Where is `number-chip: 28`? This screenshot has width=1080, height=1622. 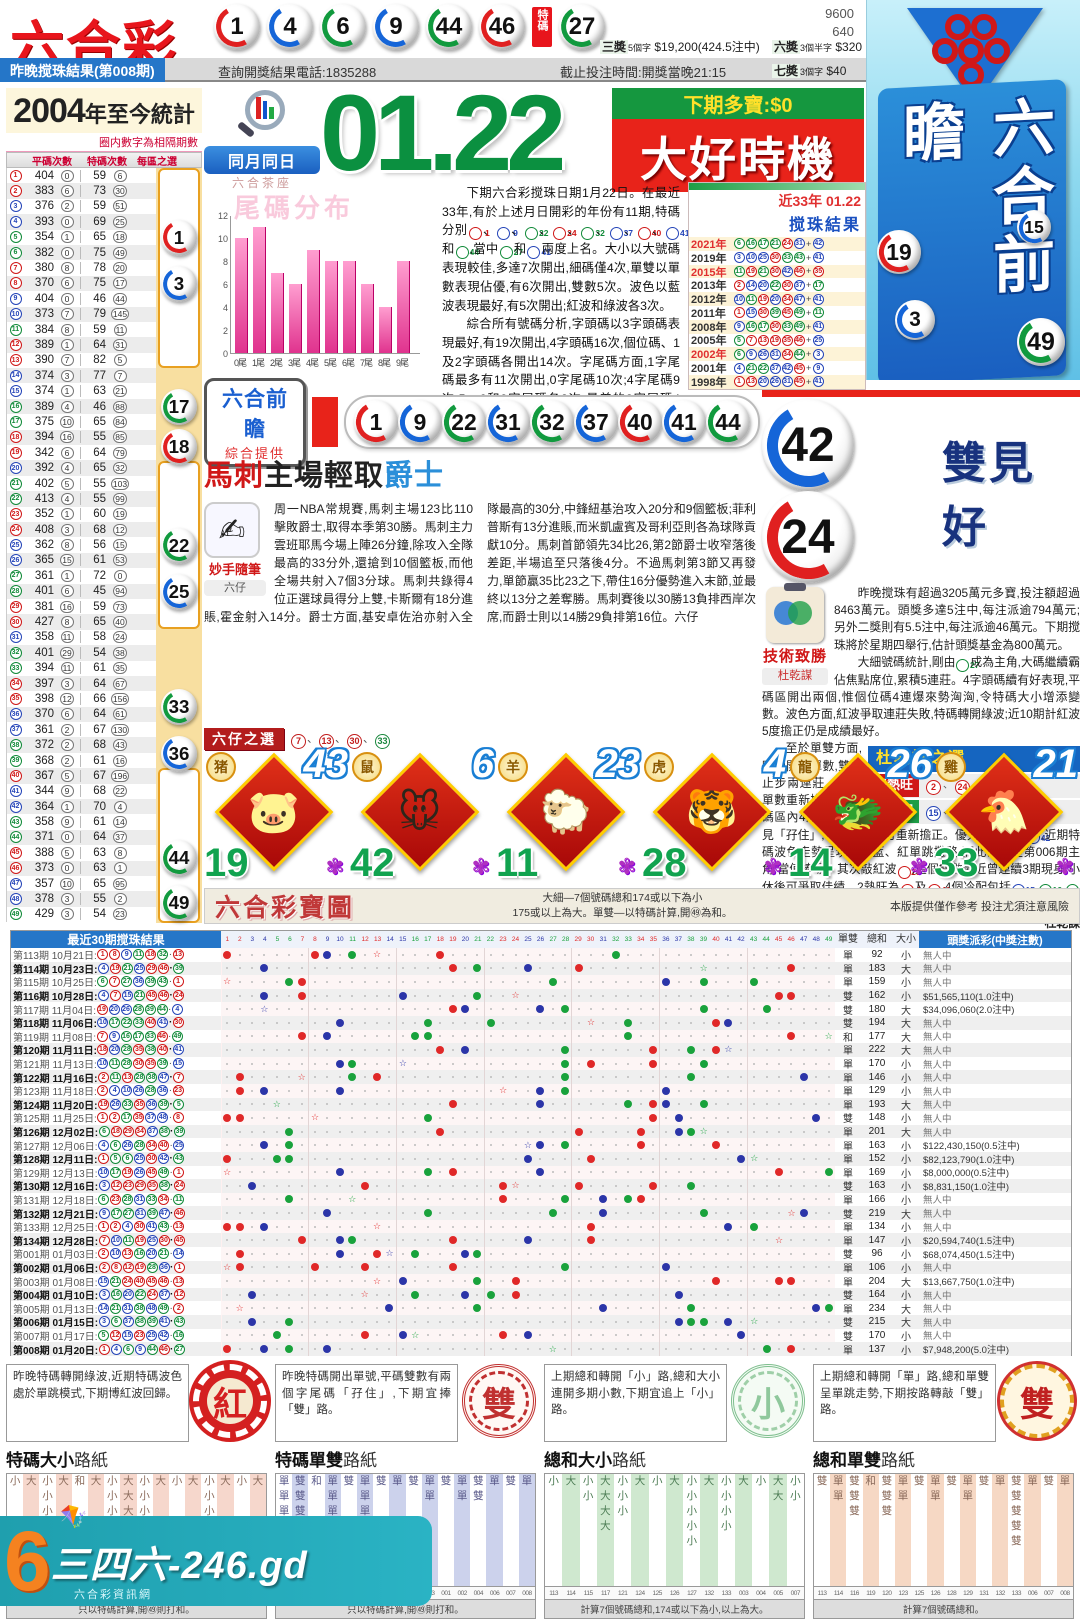
number-chip: 28 is located at coordinates (138, 1009).